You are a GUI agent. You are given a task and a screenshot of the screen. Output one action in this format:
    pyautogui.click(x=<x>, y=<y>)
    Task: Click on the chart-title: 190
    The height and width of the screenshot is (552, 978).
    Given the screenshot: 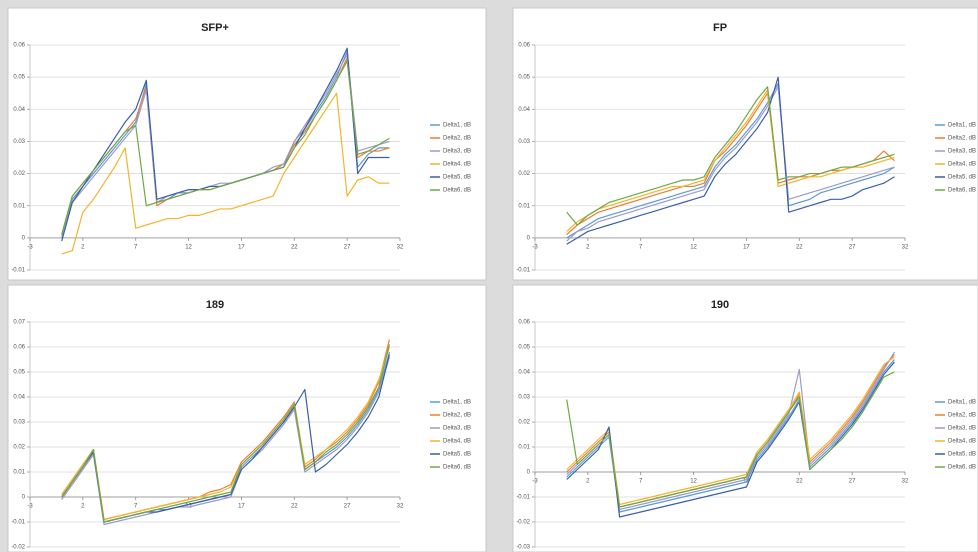 What is the action you would take?
    pyautogui.click(x=720, y=305)
    